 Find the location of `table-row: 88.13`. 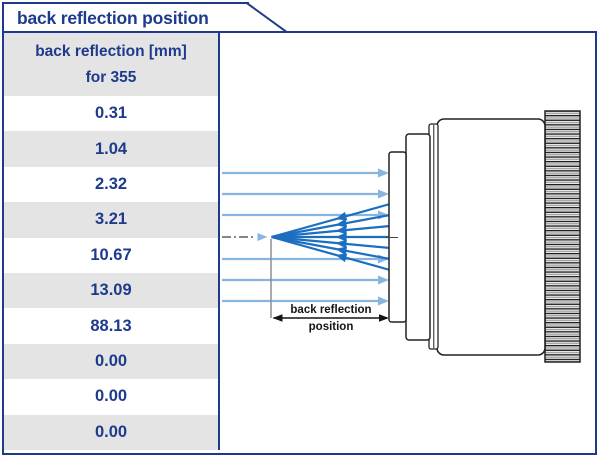

table-row: 88.13 is located at coordinates (111, 326).